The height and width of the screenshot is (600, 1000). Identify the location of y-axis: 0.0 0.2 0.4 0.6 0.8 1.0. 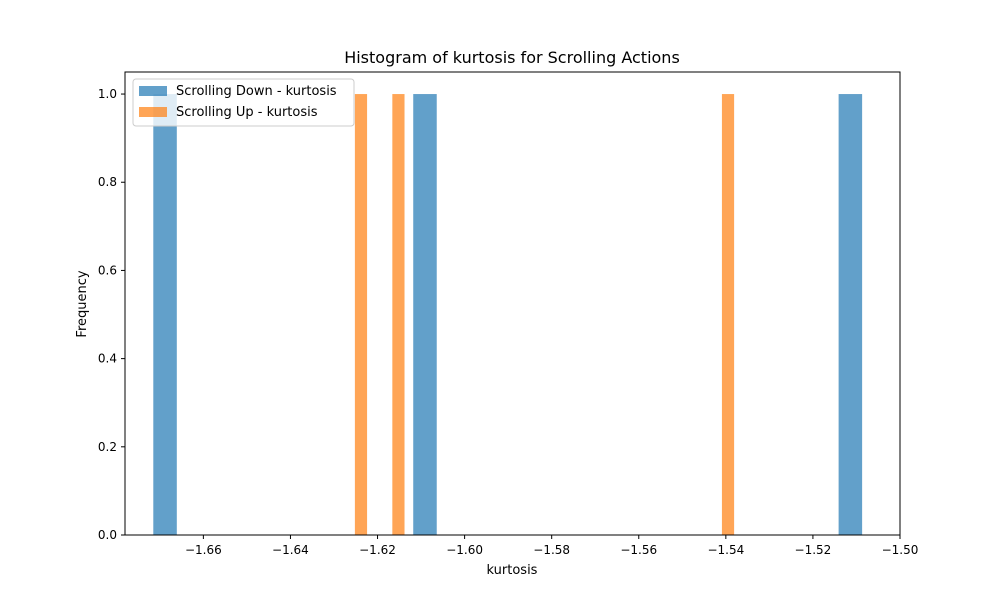
(111, 314).